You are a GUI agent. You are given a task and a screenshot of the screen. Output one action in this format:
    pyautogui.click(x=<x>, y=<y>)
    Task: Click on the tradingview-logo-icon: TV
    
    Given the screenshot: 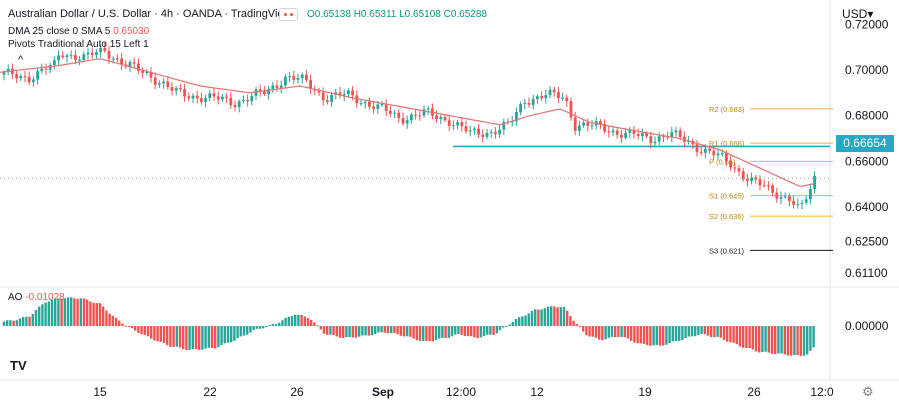 What is the action you would take?
    pyautogui.click(x=18, y=365)
    